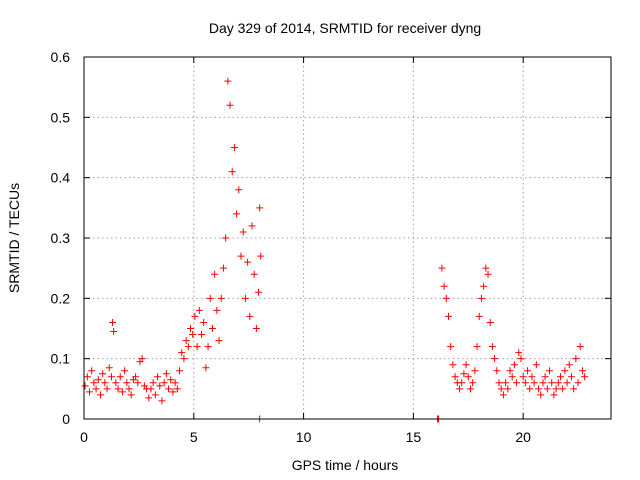  I want to click on x-tick-label: 10, so click(304, 437).